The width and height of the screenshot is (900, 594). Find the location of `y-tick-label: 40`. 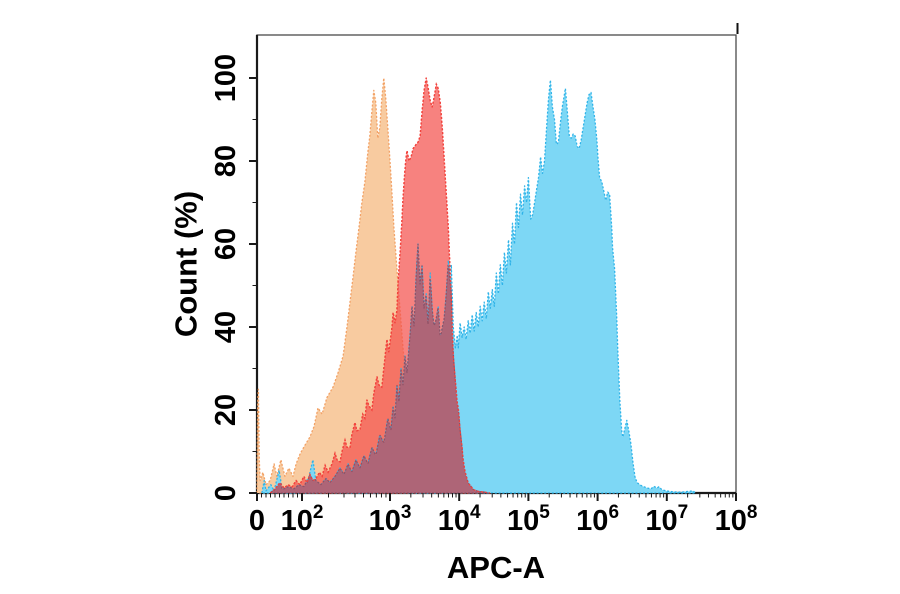

y-tick-label: 40 is located at coordinates (226, 327).